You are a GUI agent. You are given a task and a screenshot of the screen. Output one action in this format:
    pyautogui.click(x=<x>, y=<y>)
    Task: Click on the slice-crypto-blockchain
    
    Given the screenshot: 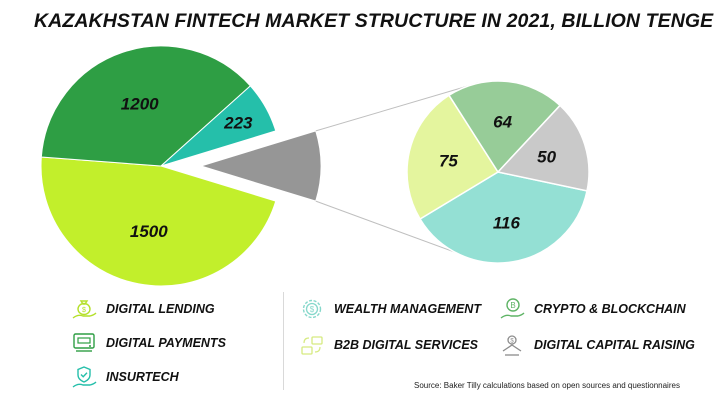 What is the action you would take?
    pyautogui.click(x=453, y=157)
    